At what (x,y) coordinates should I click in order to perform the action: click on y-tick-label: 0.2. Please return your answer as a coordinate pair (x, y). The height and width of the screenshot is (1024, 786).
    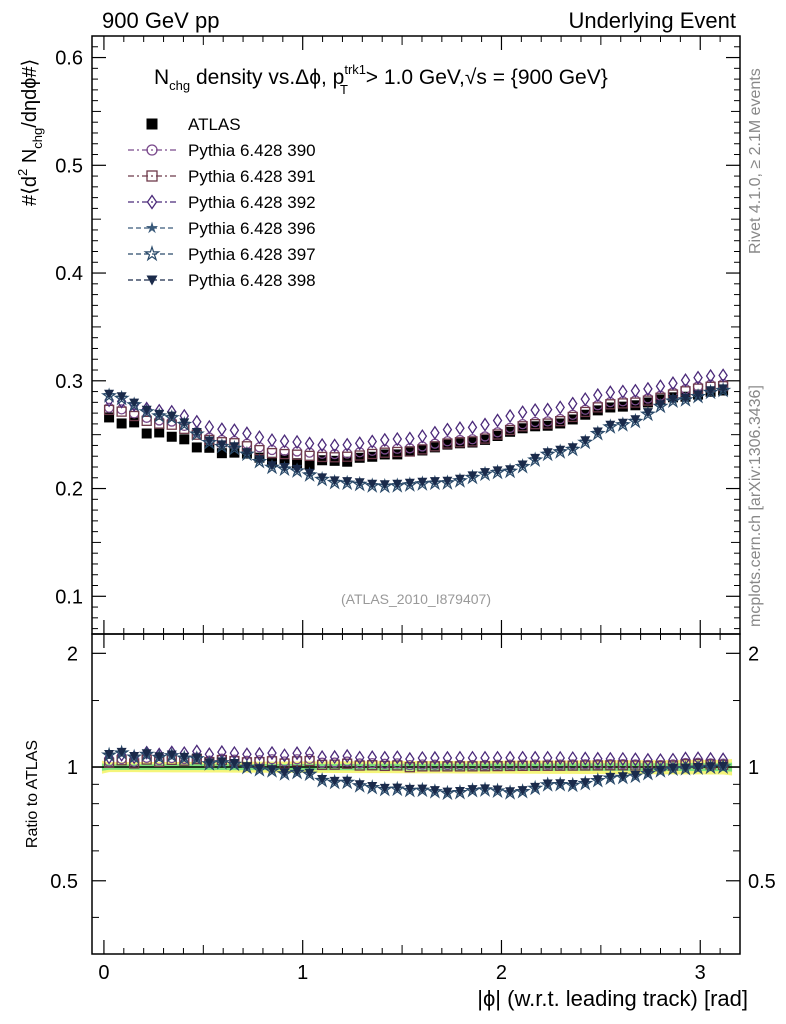
    Looking at the image, I should click on (69, 490).